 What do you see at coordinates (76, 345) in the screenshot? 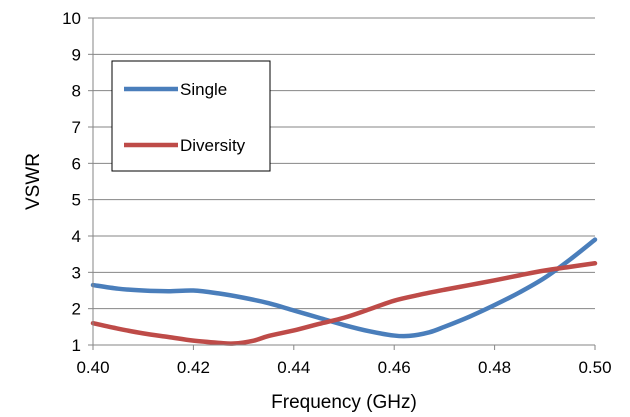
I see `y-tick-label: 1` at bounding box center [76, 345].